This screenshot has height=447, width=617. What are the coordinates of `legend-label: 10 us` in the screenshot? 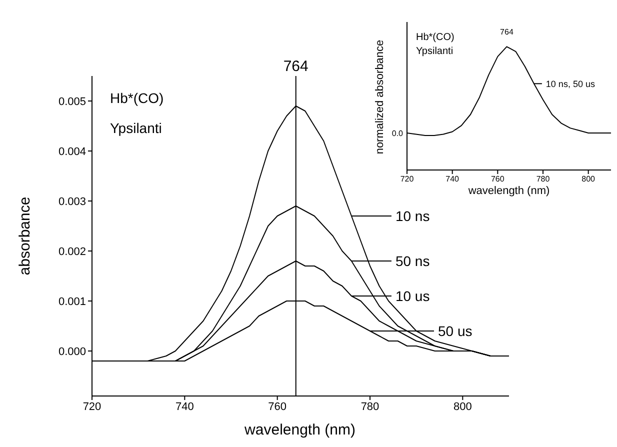 It's located at (412, 296).